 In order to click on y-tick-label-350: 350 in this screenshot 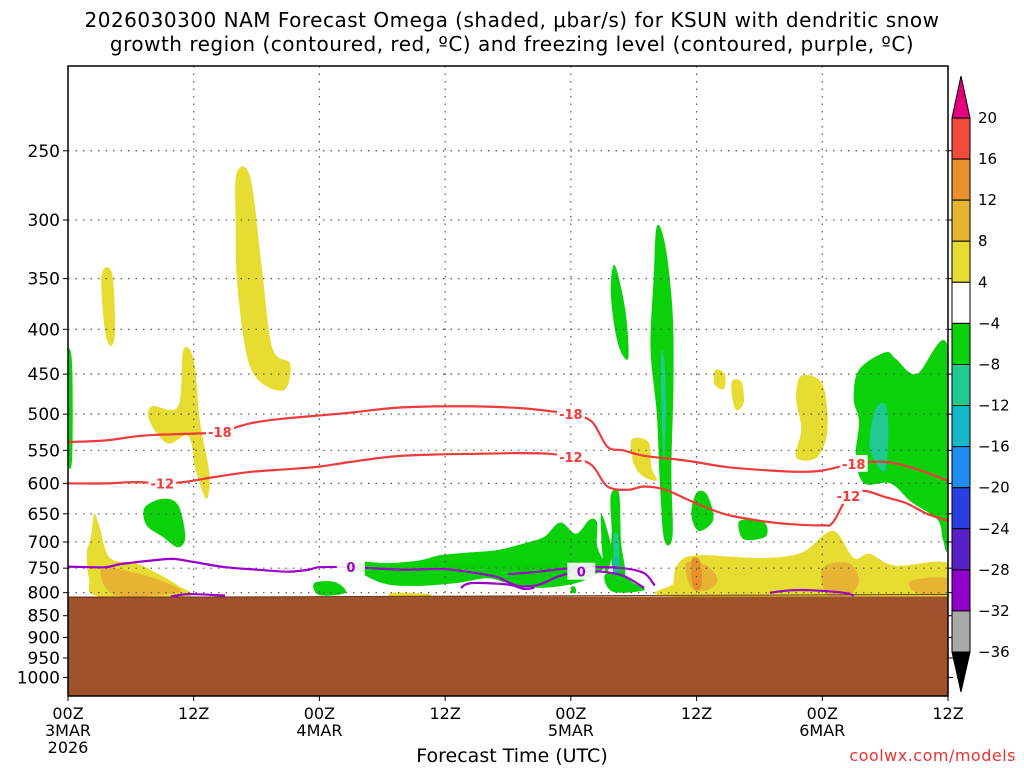, I will do `click(44, 280)`.